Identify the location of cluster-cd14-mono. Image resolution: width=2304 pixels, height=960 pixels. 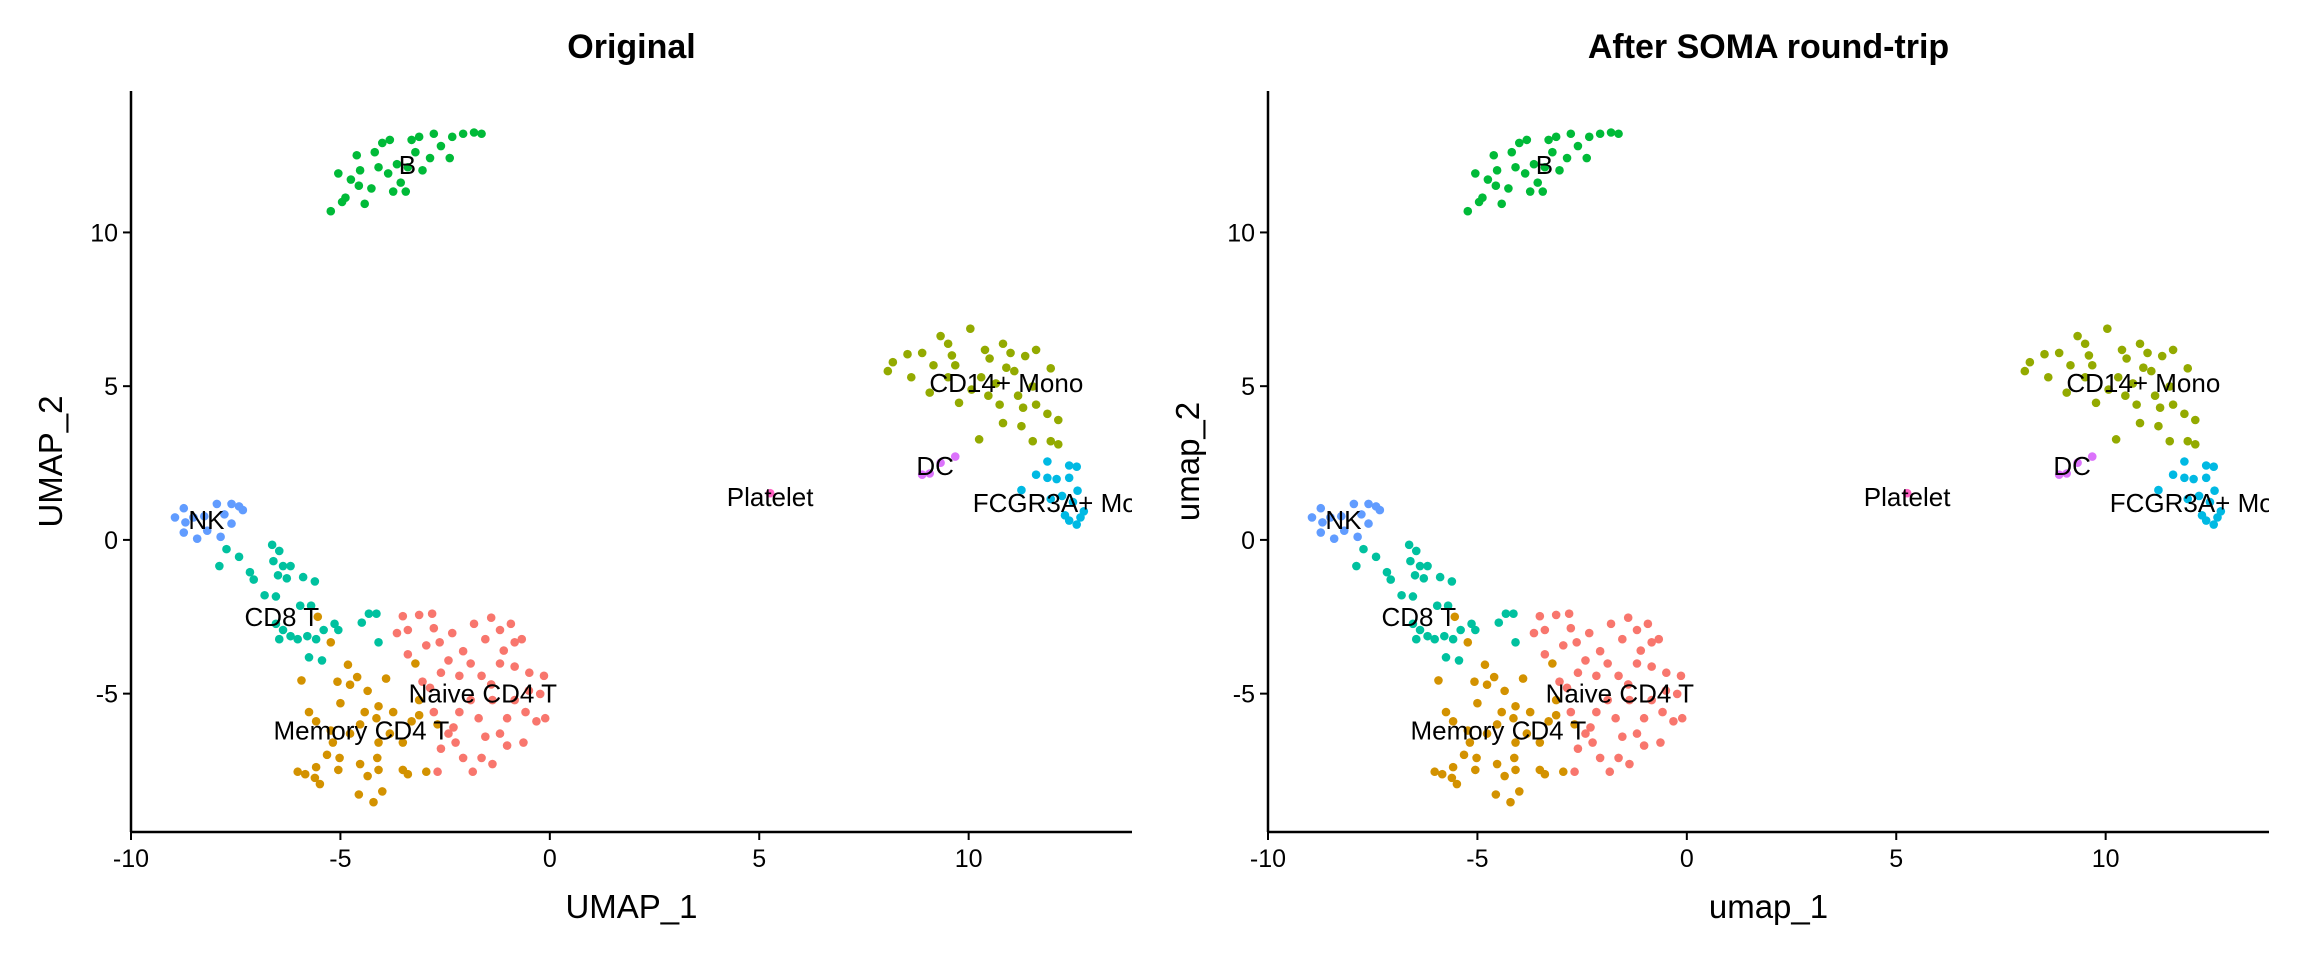
(2110, 386).